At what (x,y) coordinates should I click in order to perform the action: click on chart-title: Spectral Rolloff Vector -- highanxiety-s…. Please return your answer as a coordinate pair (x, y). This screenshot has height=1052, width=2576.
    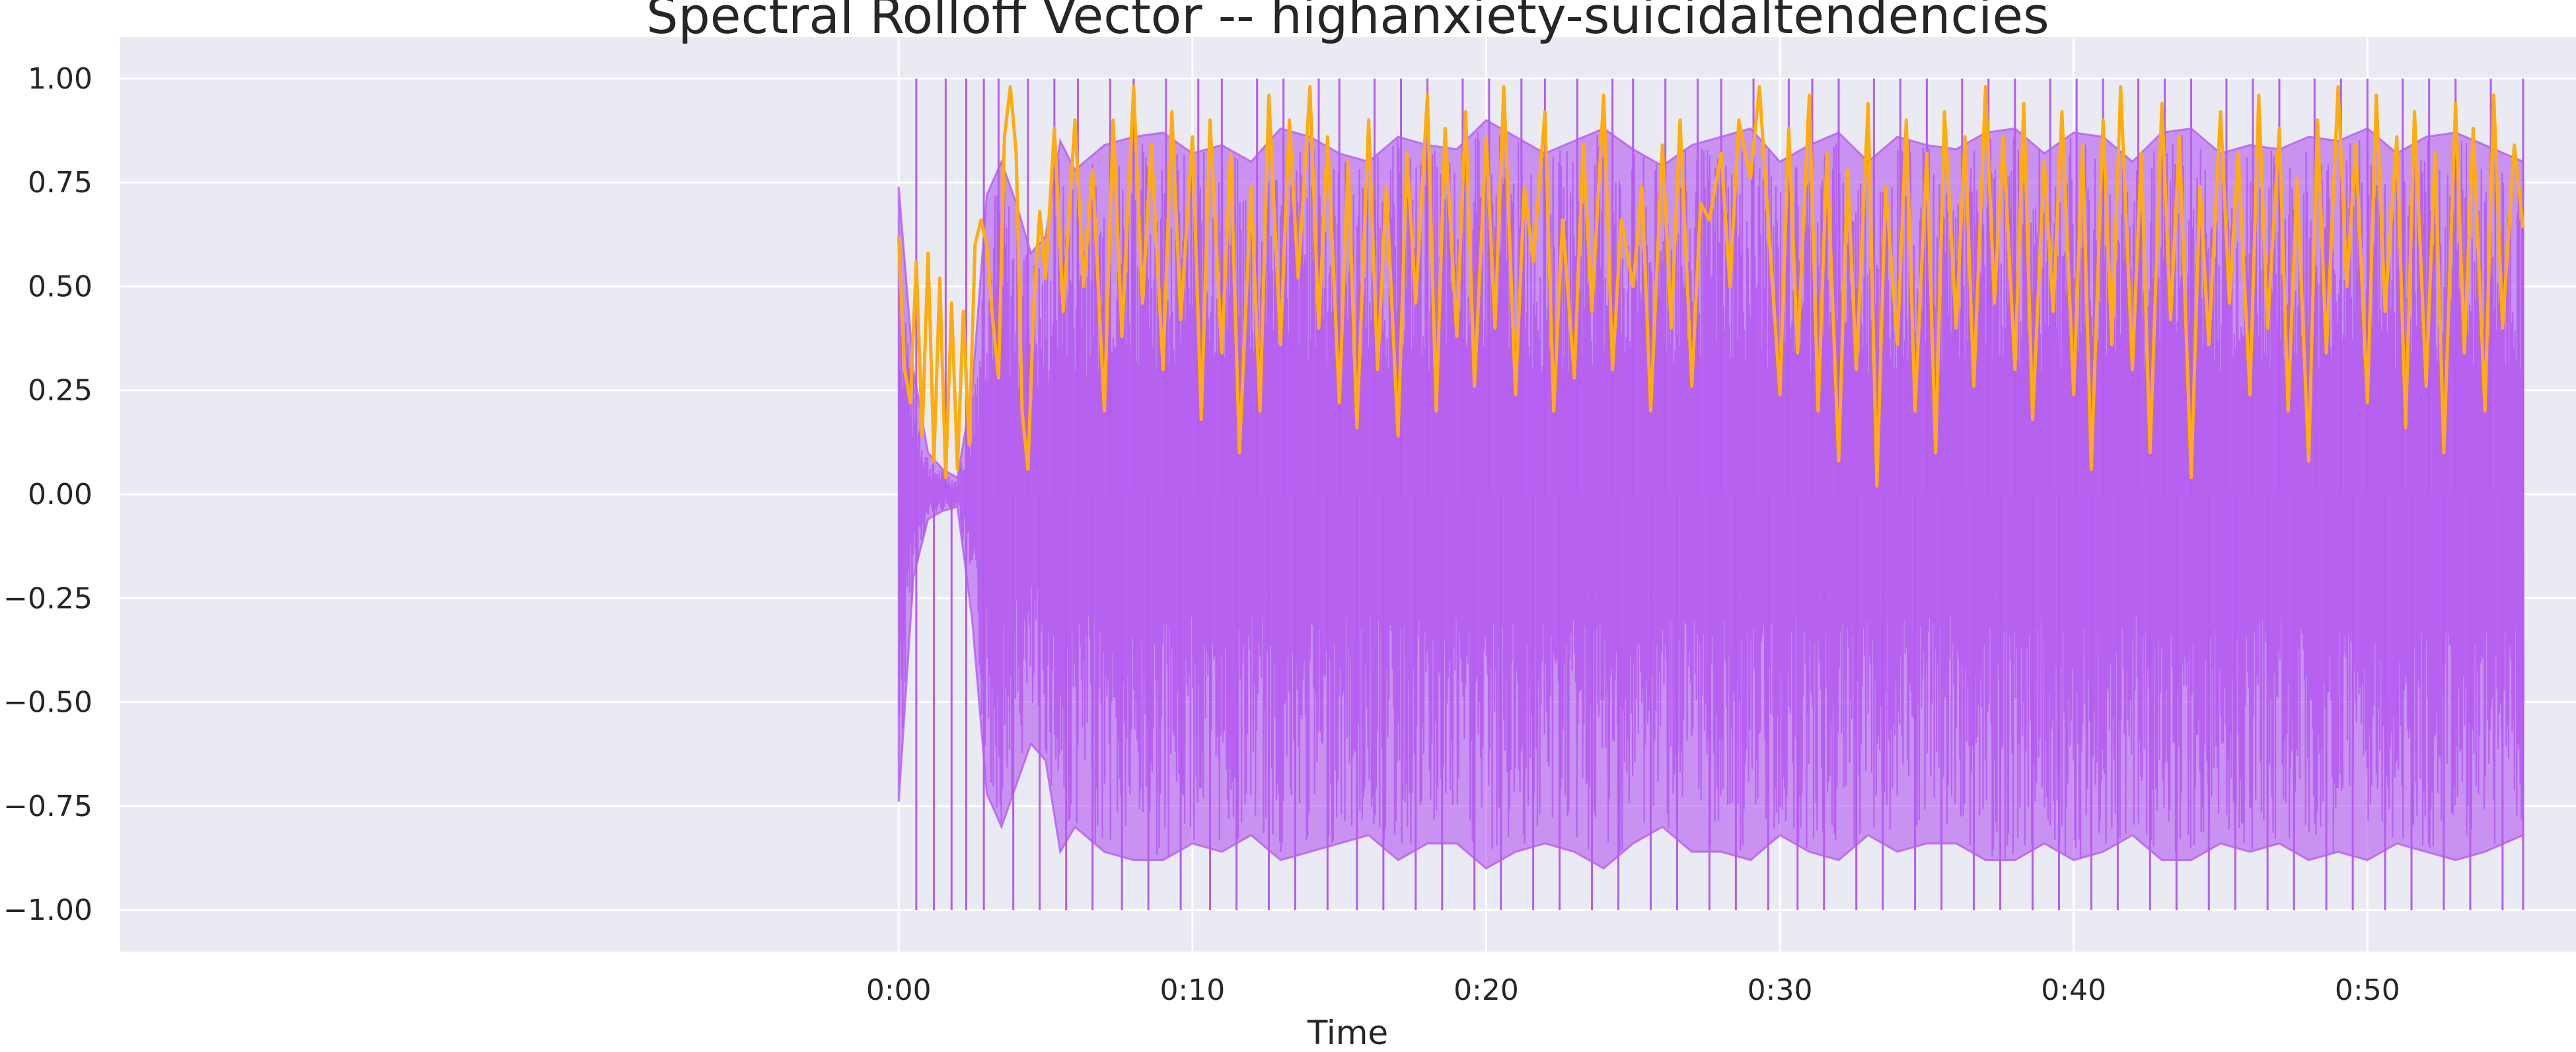
    Looking at the image, I should click on (1347, 22).